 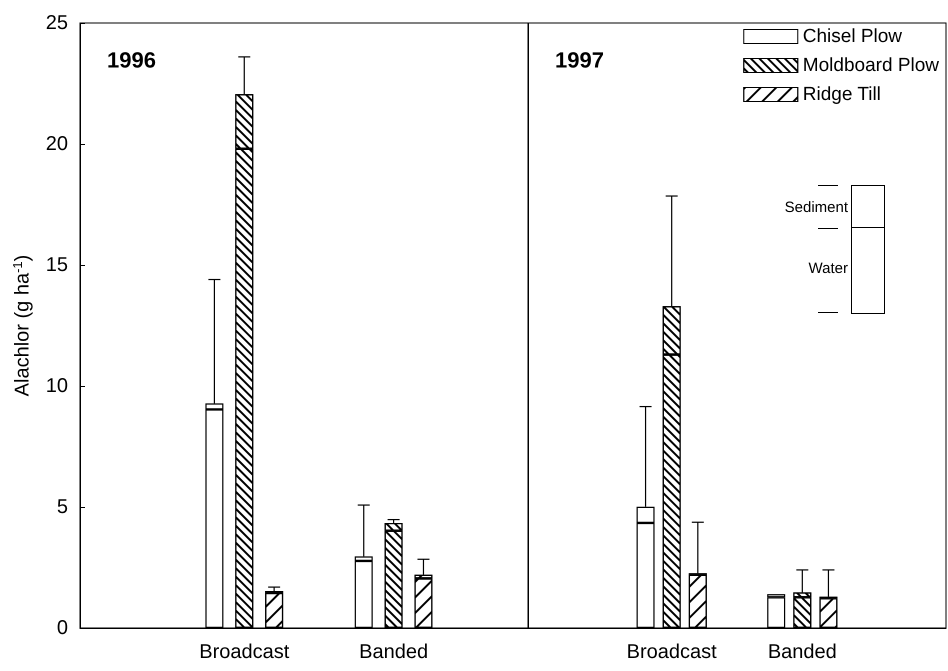 I want to click on legend-label: Ridge Till, so click(x=841, y=94).